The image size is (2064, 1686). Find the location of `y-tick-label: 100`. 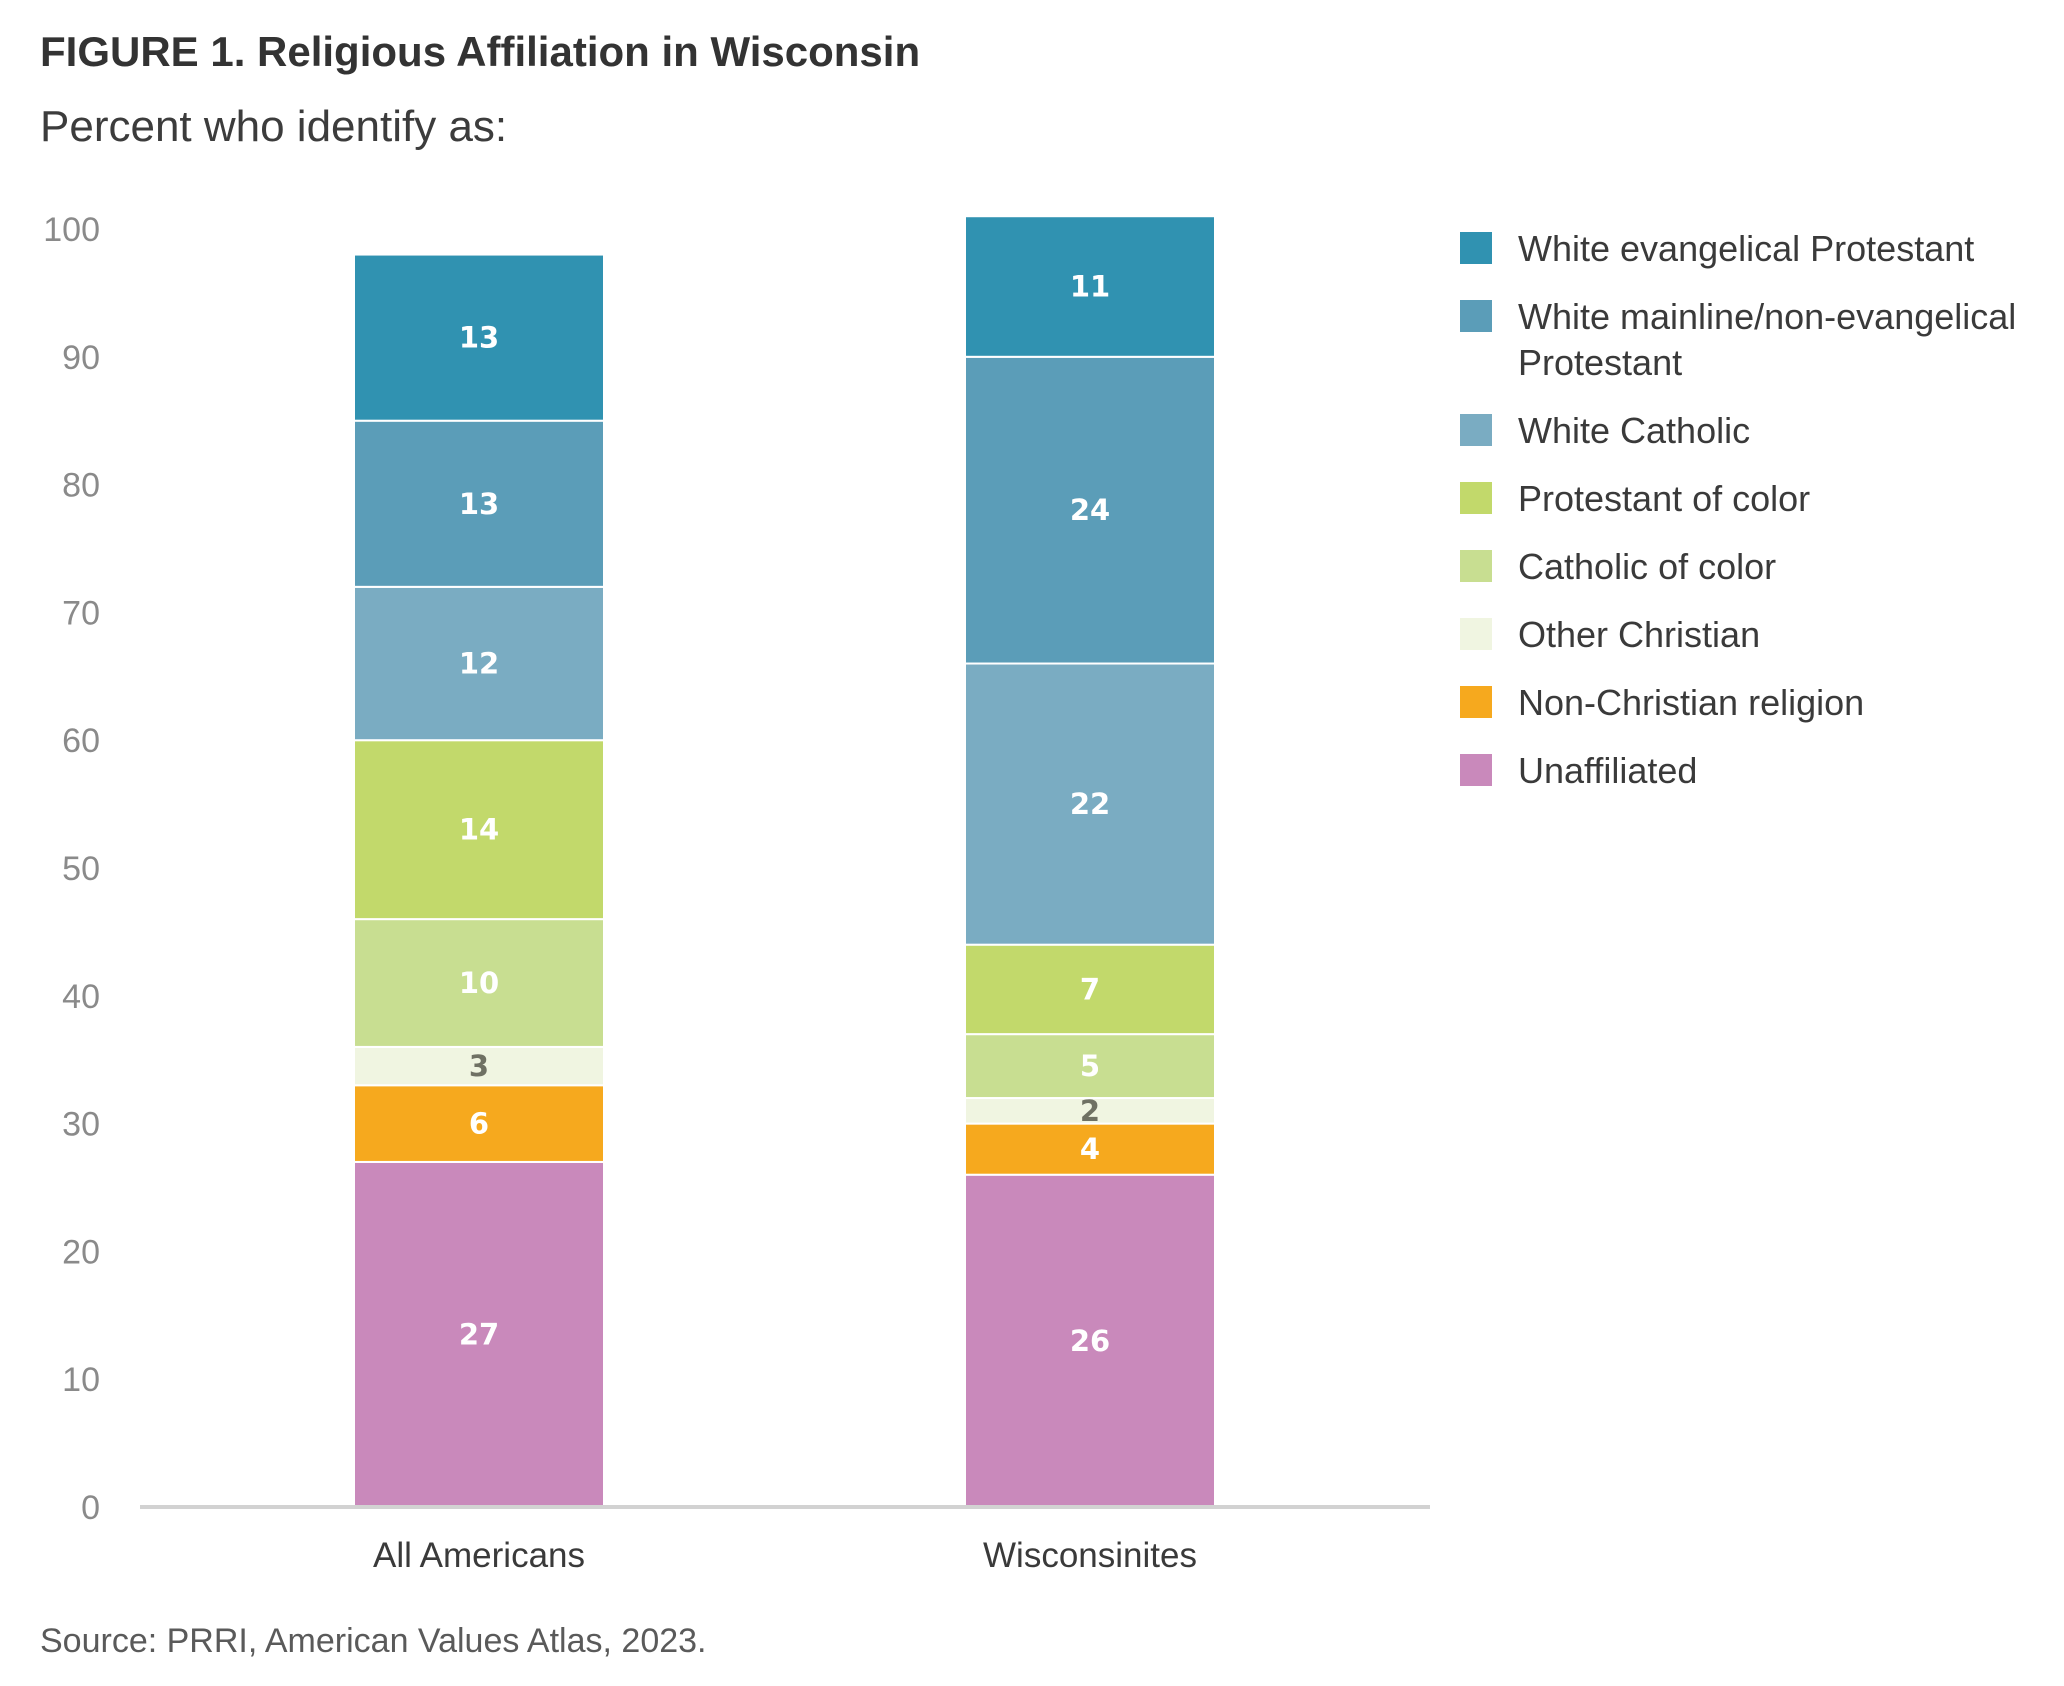

y-tick-label: 100 is located at coordinates (71, 230).